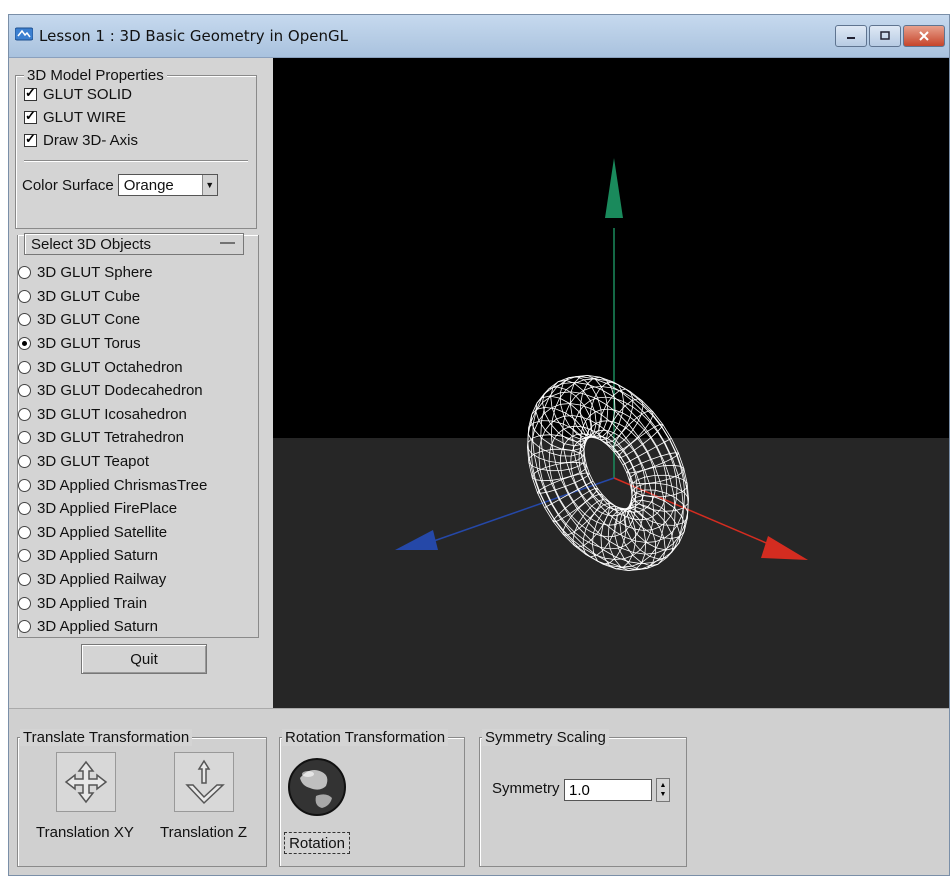 This screenshot has height=876, width=950. What do you see at coordinates (227, 242) in the screenshot?
I see `collapse-icon: —` at bounding box center [227, 242].